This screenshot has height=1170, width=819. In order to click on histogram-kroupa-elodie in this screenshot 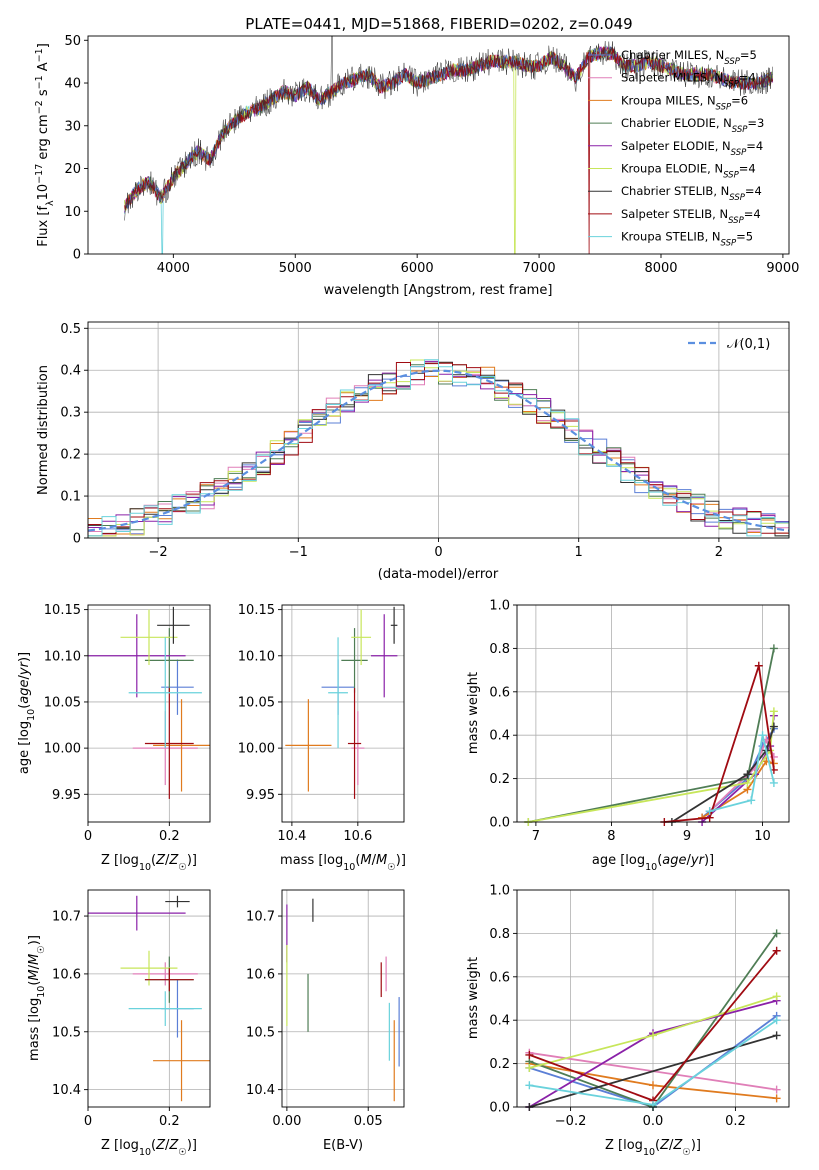, I will do `click(438, 448)`.